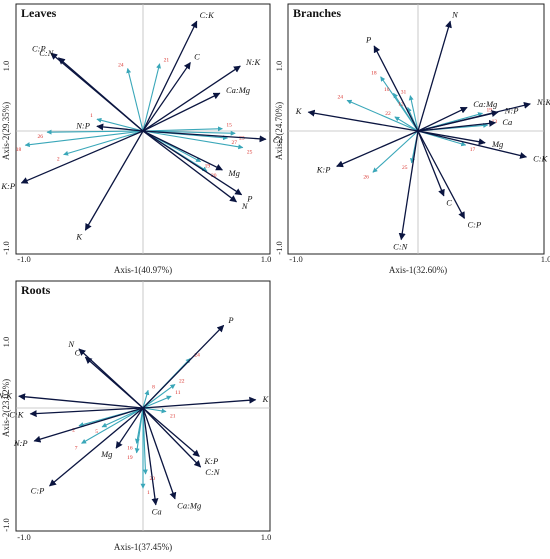 This screenshot has height=559, width=550. I want to click on roots-panel-title: Roots, so click(36, 290).